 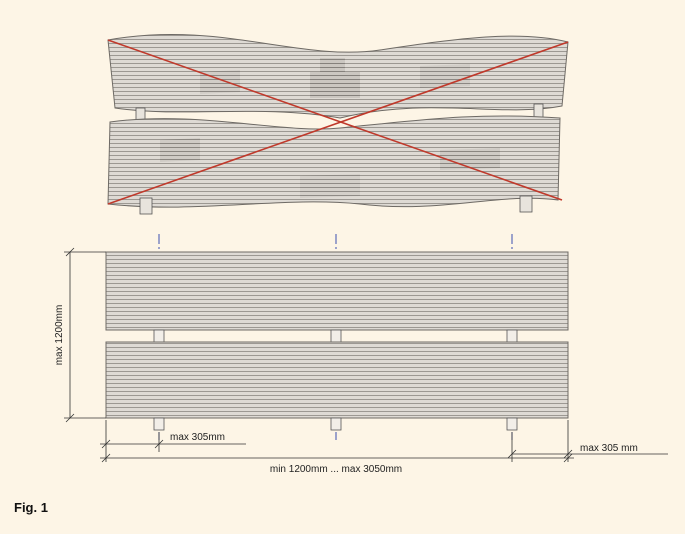 What do you see at coordinates (31, 507) in the screenshot?
I see `figure-label: Fig. 1` at bounding box center [31, 507].